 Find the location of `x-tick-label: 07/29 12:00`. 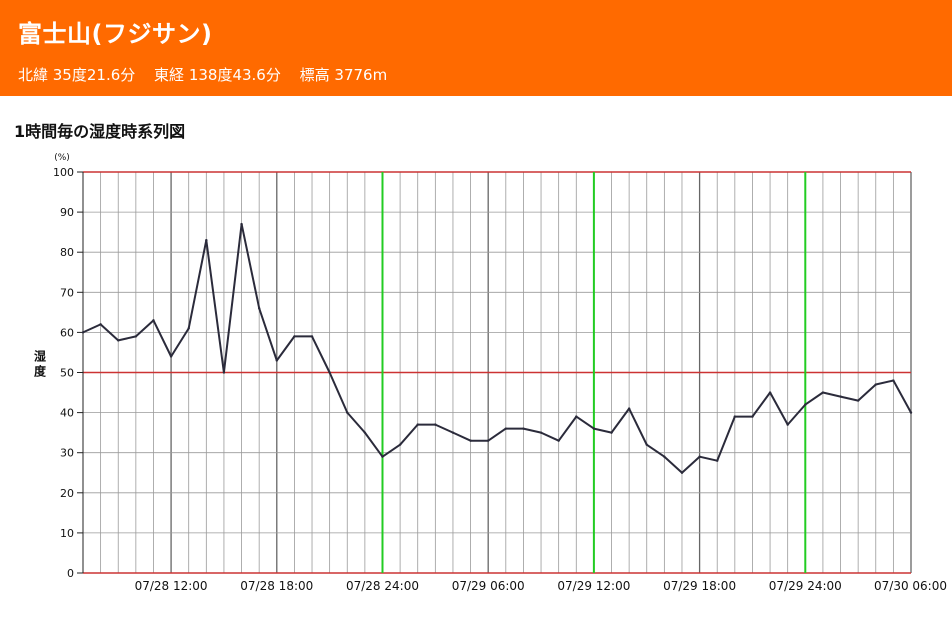

x-tick-label: 07/29 12:00 is located at coordinates (593, 586).